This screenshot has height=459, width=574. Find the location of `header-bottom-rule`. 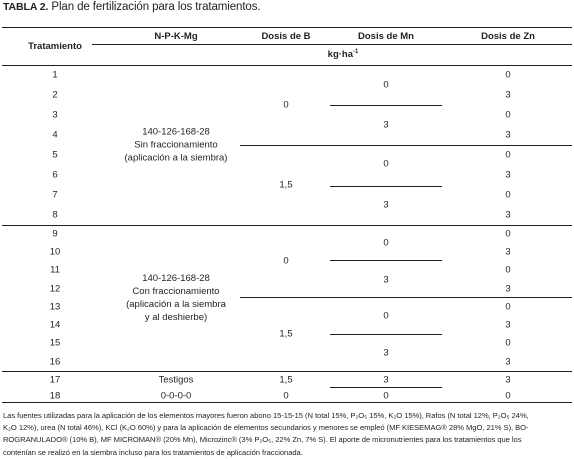

header-bottom-rule is located at coordinates (287, 65).